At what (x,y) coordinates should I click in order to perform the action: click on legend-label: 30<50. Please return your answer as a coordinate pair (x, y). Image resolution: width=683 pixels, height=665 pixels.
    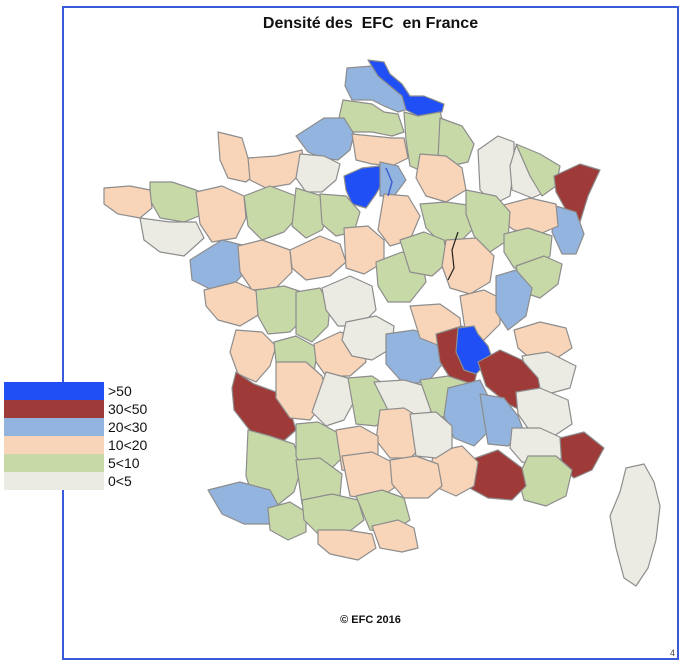
    Looking at the image, I should click on (128, 409).